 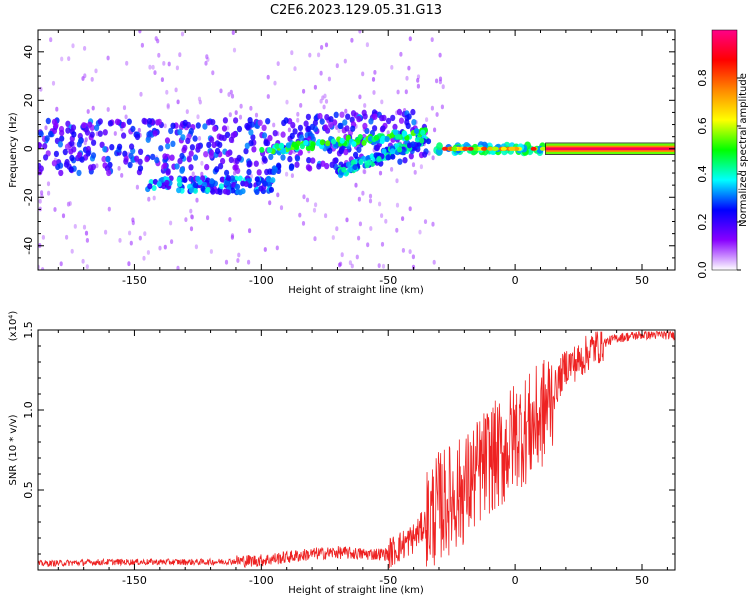 What do you see at coordinates (515, 280) in the screenshot?
I see `x-tick-label: 0` at bounding box center [515, 280].